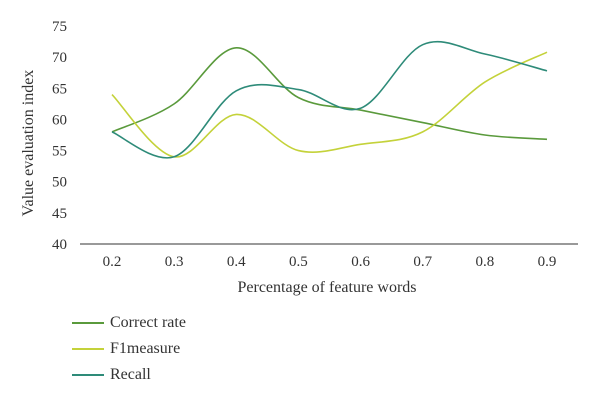  What do you see at coordinates (148, 322) in the screenshot?
I see `legend-label: Correct rate` at bounding box center [148, 322].